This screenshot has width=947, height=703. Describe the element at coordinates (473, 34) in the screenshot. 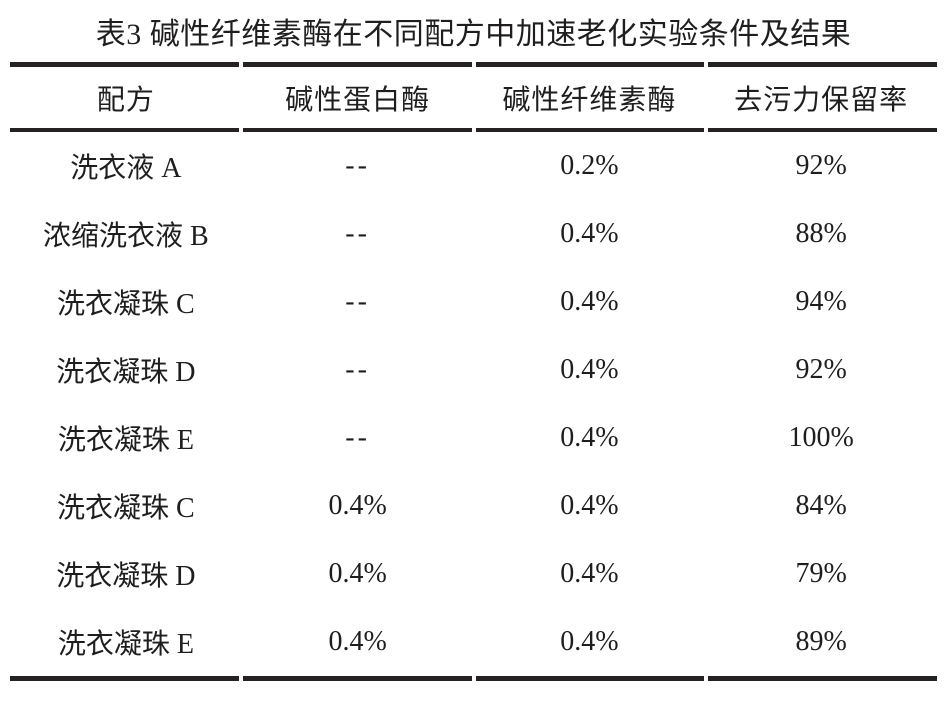

I see `table-title: 表3 碱性纤维素酶在不同配方中加速老化实验条件及结果` at that location.